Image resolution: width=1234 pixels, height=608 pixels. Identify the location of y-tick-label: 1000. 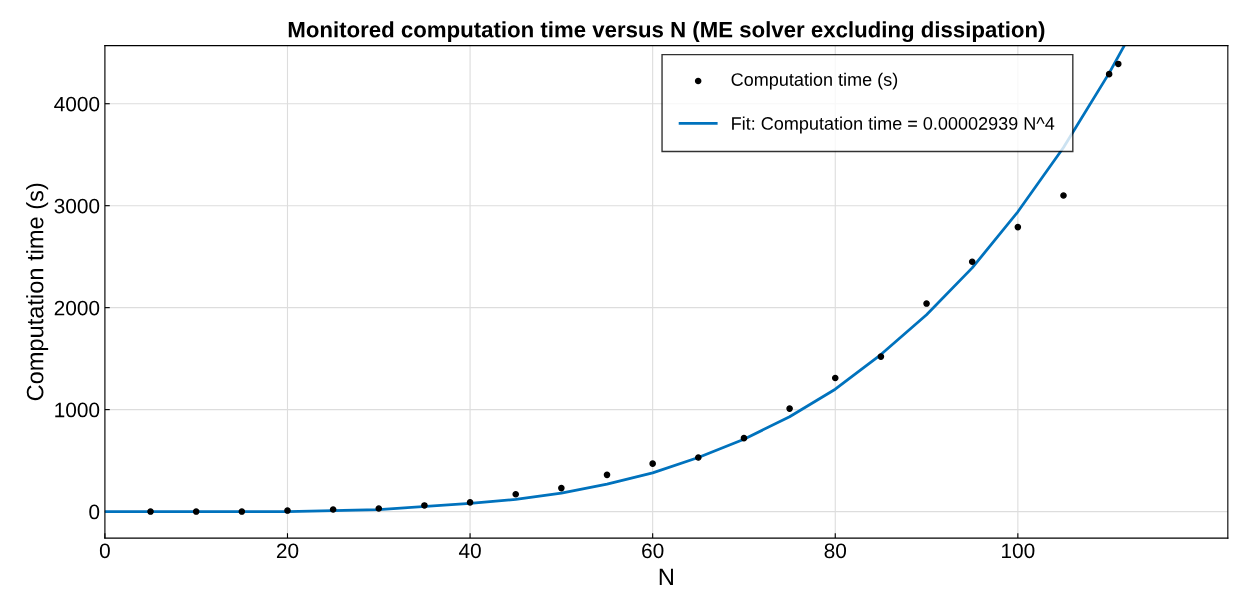
(77, 410).